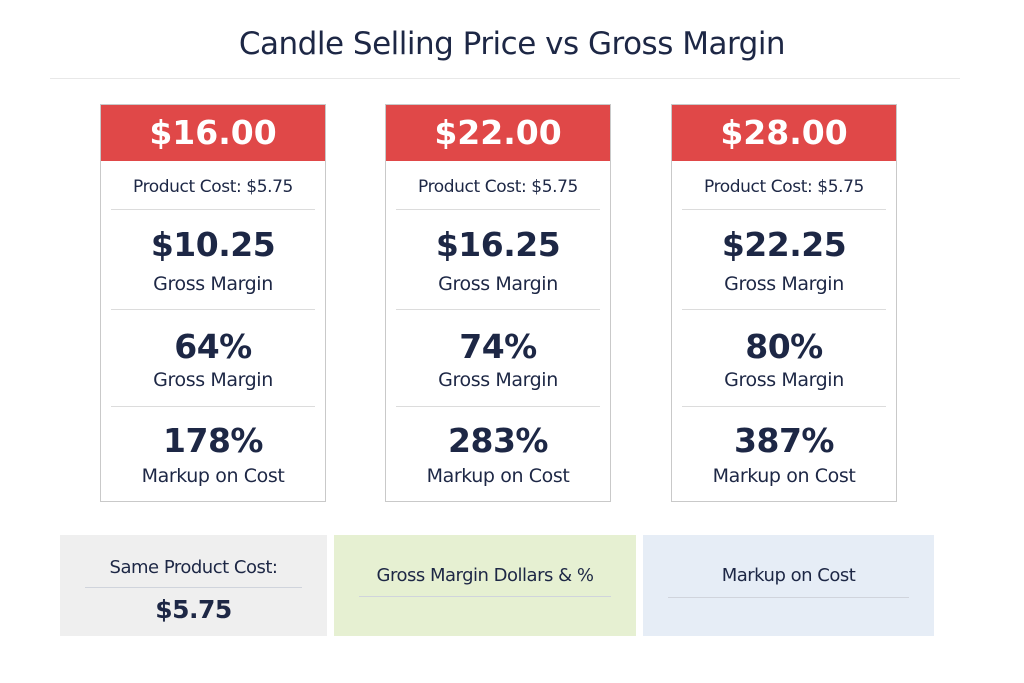 The height and width of the screenshot is (683, 1024). What do you see at coordinates (512, 44) in the screenshot?
I see `page-title: Candle Selling Price vs Gross Margin` at bounding box center [512, 44].